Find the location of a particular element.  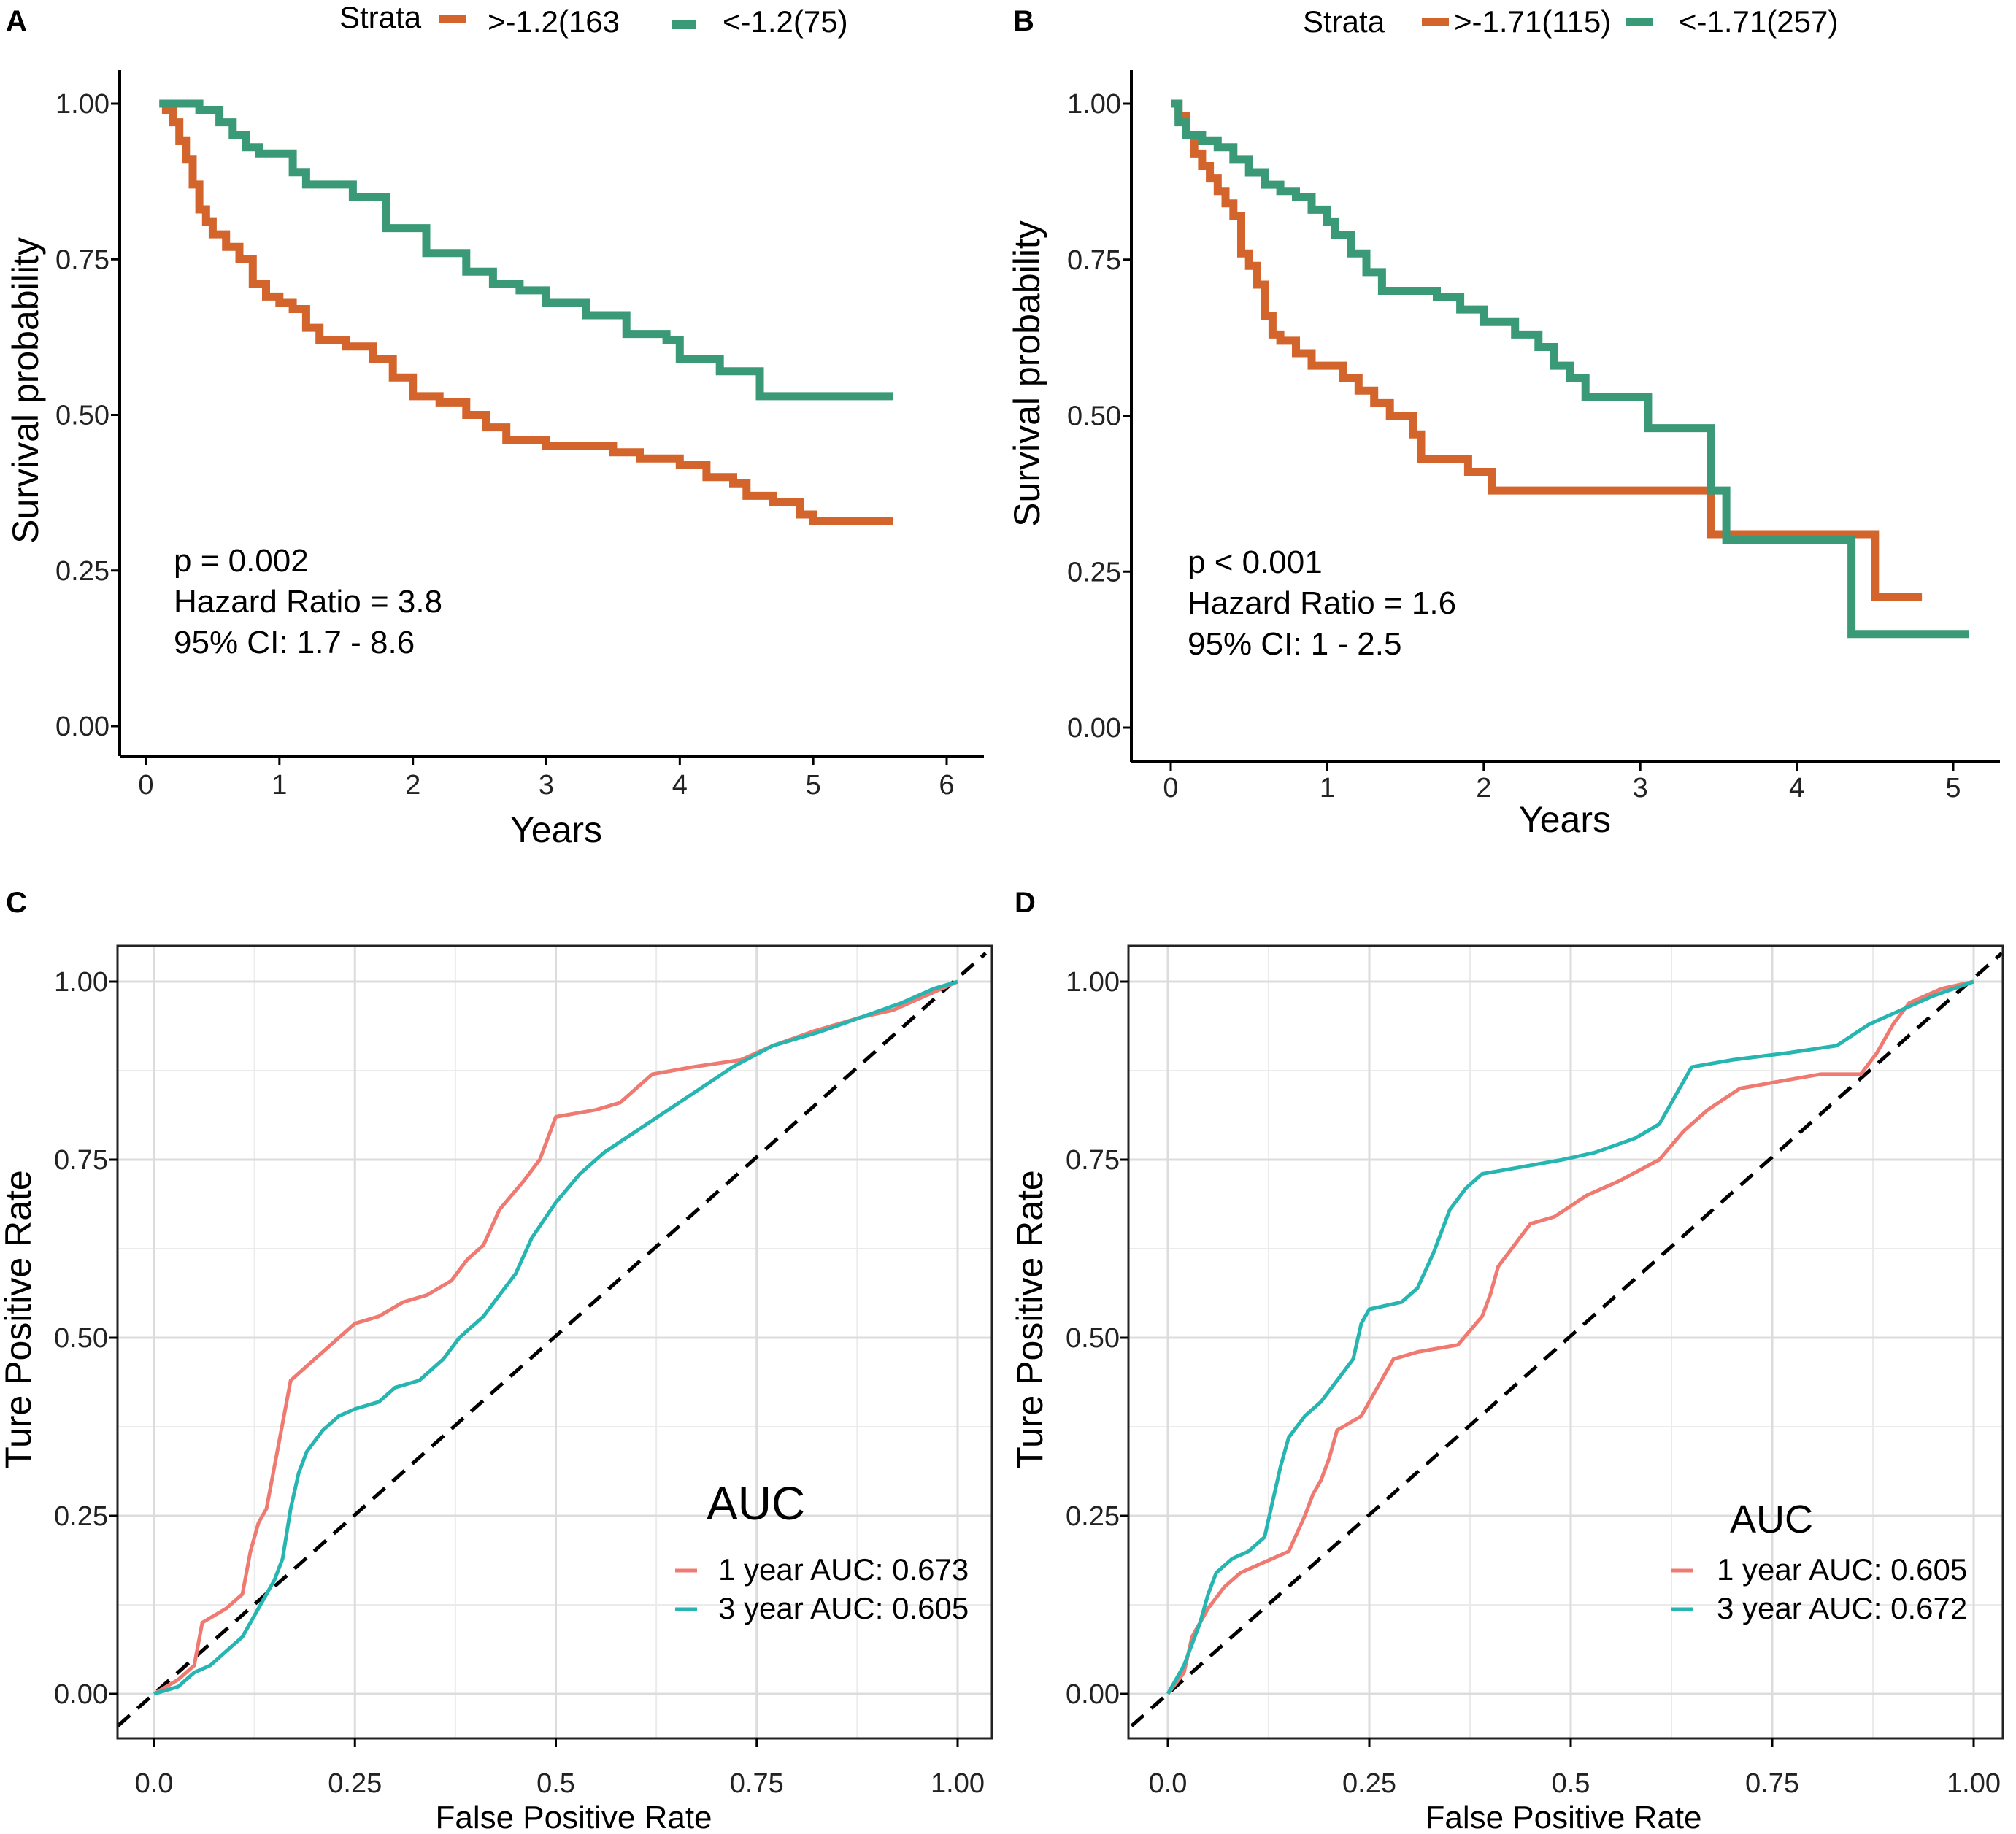

p-value-b: p < 0.001 is located at coordinates (1255, 562).